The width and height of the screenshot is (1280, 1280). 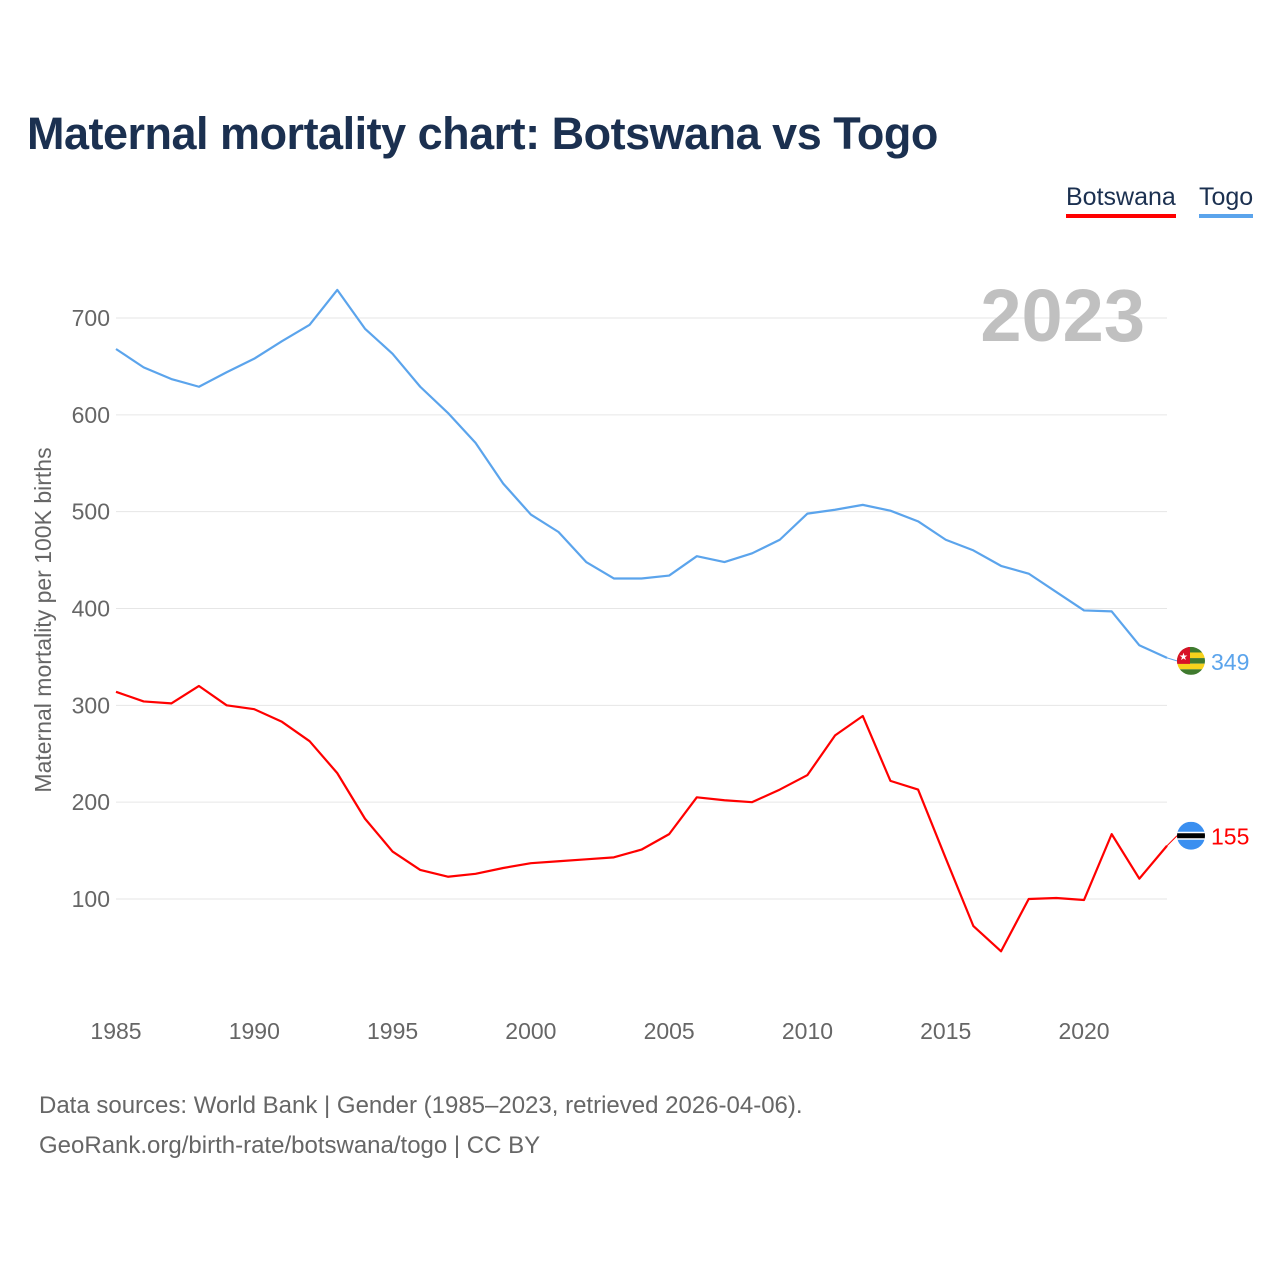 What do you see at coordinates (1183, 657) in the screenshot?
I see `flag-star: ★` at bounding box center [1183, 657].